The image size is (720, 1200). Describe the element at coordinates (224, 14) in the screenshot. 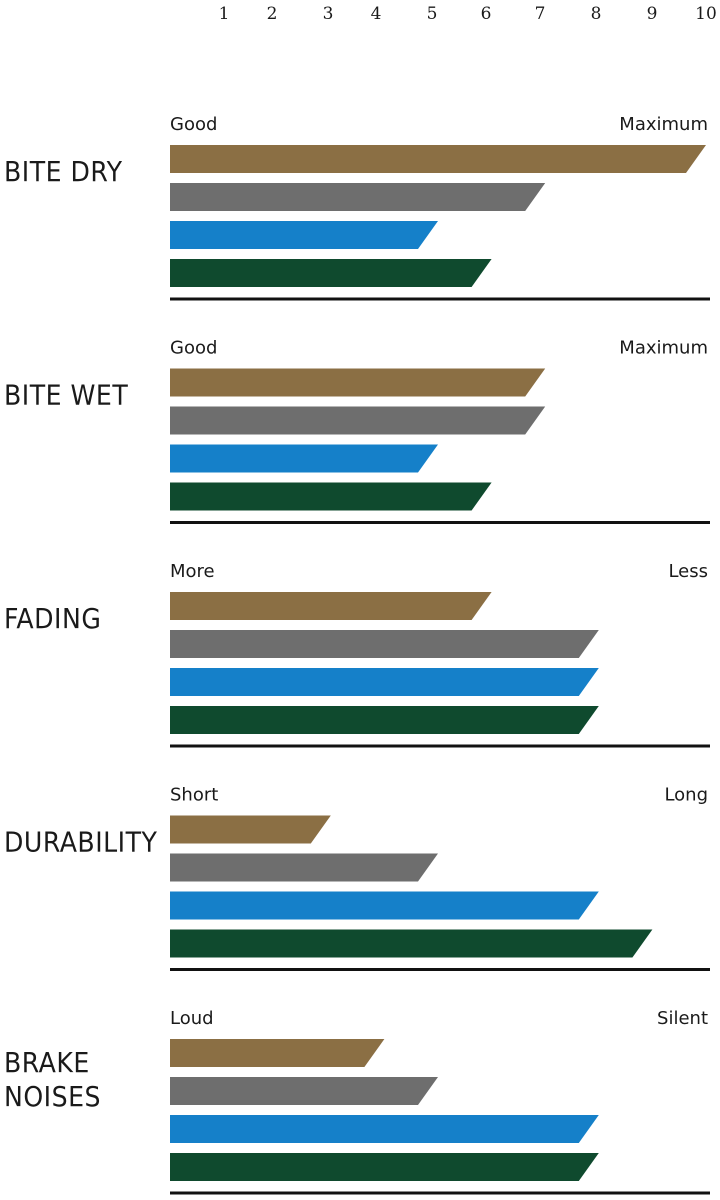

I see `x-tick-label-1: 1` at that location.